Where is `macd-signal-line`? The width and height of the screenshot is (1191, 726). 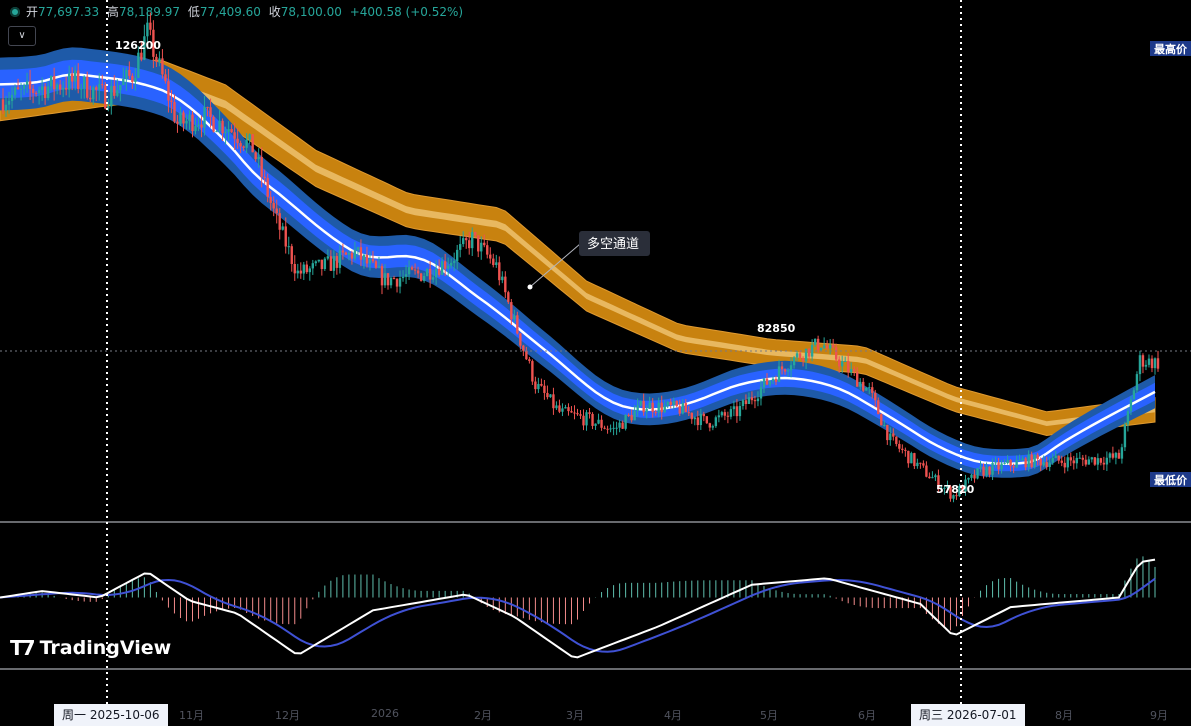
macd-signal-line is located at coordinates (578, 615).